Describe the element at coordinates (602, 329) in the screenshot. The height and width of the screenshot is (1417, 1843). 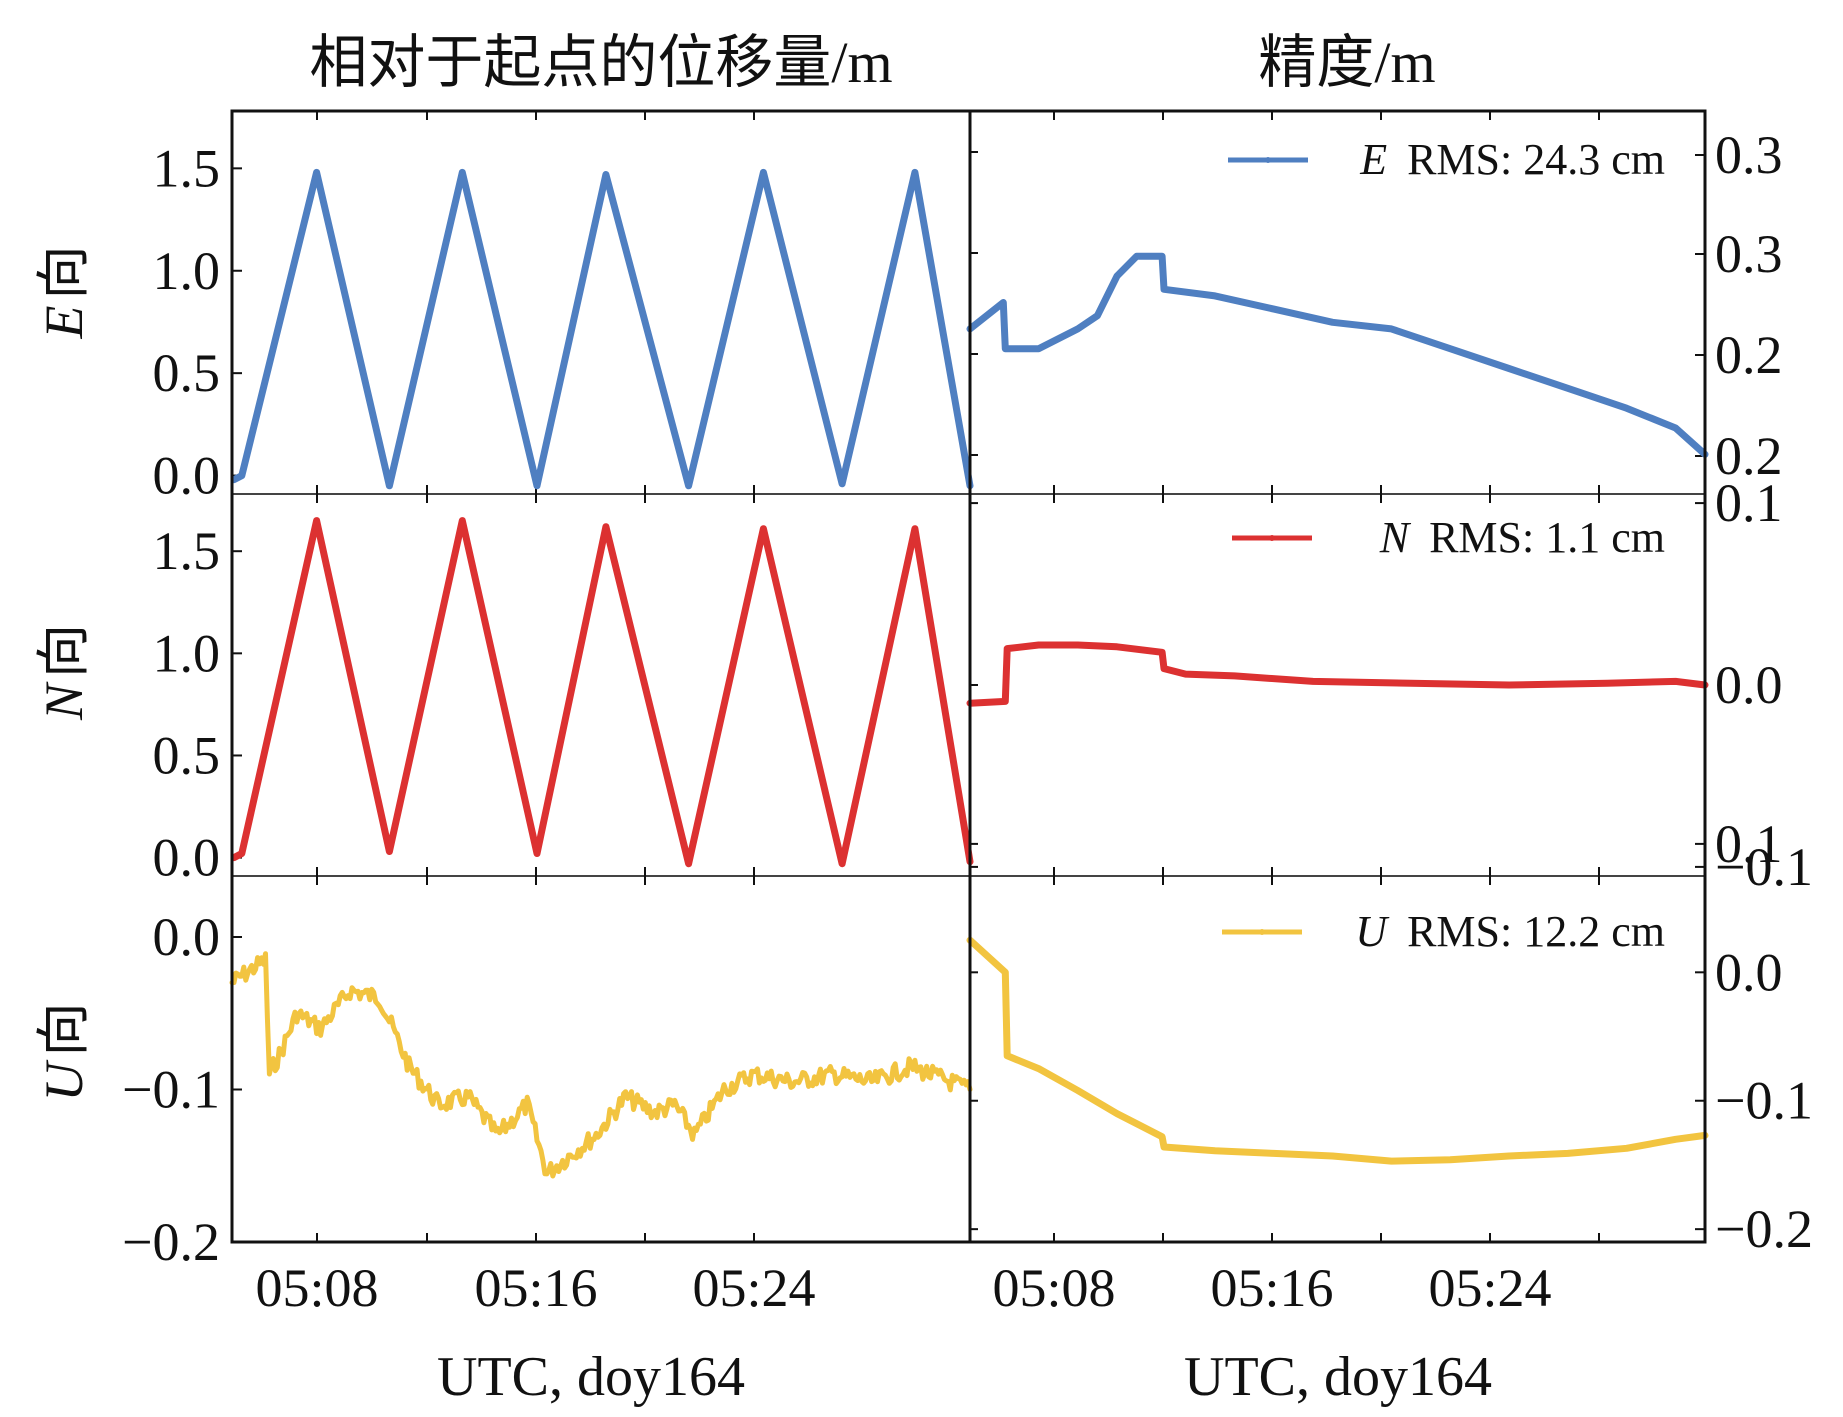
I see `series-line-e-displacement` at that location.